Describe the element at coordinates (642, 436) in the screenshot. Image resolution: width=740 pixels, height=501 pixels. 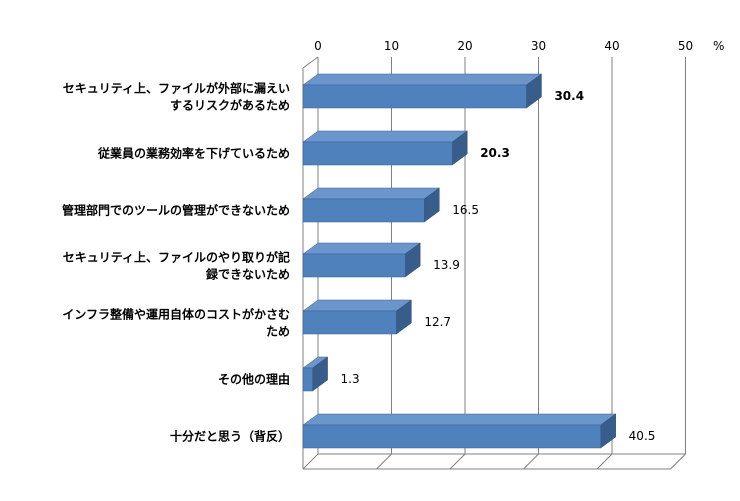
I see `data-label: 40.5` at that location.